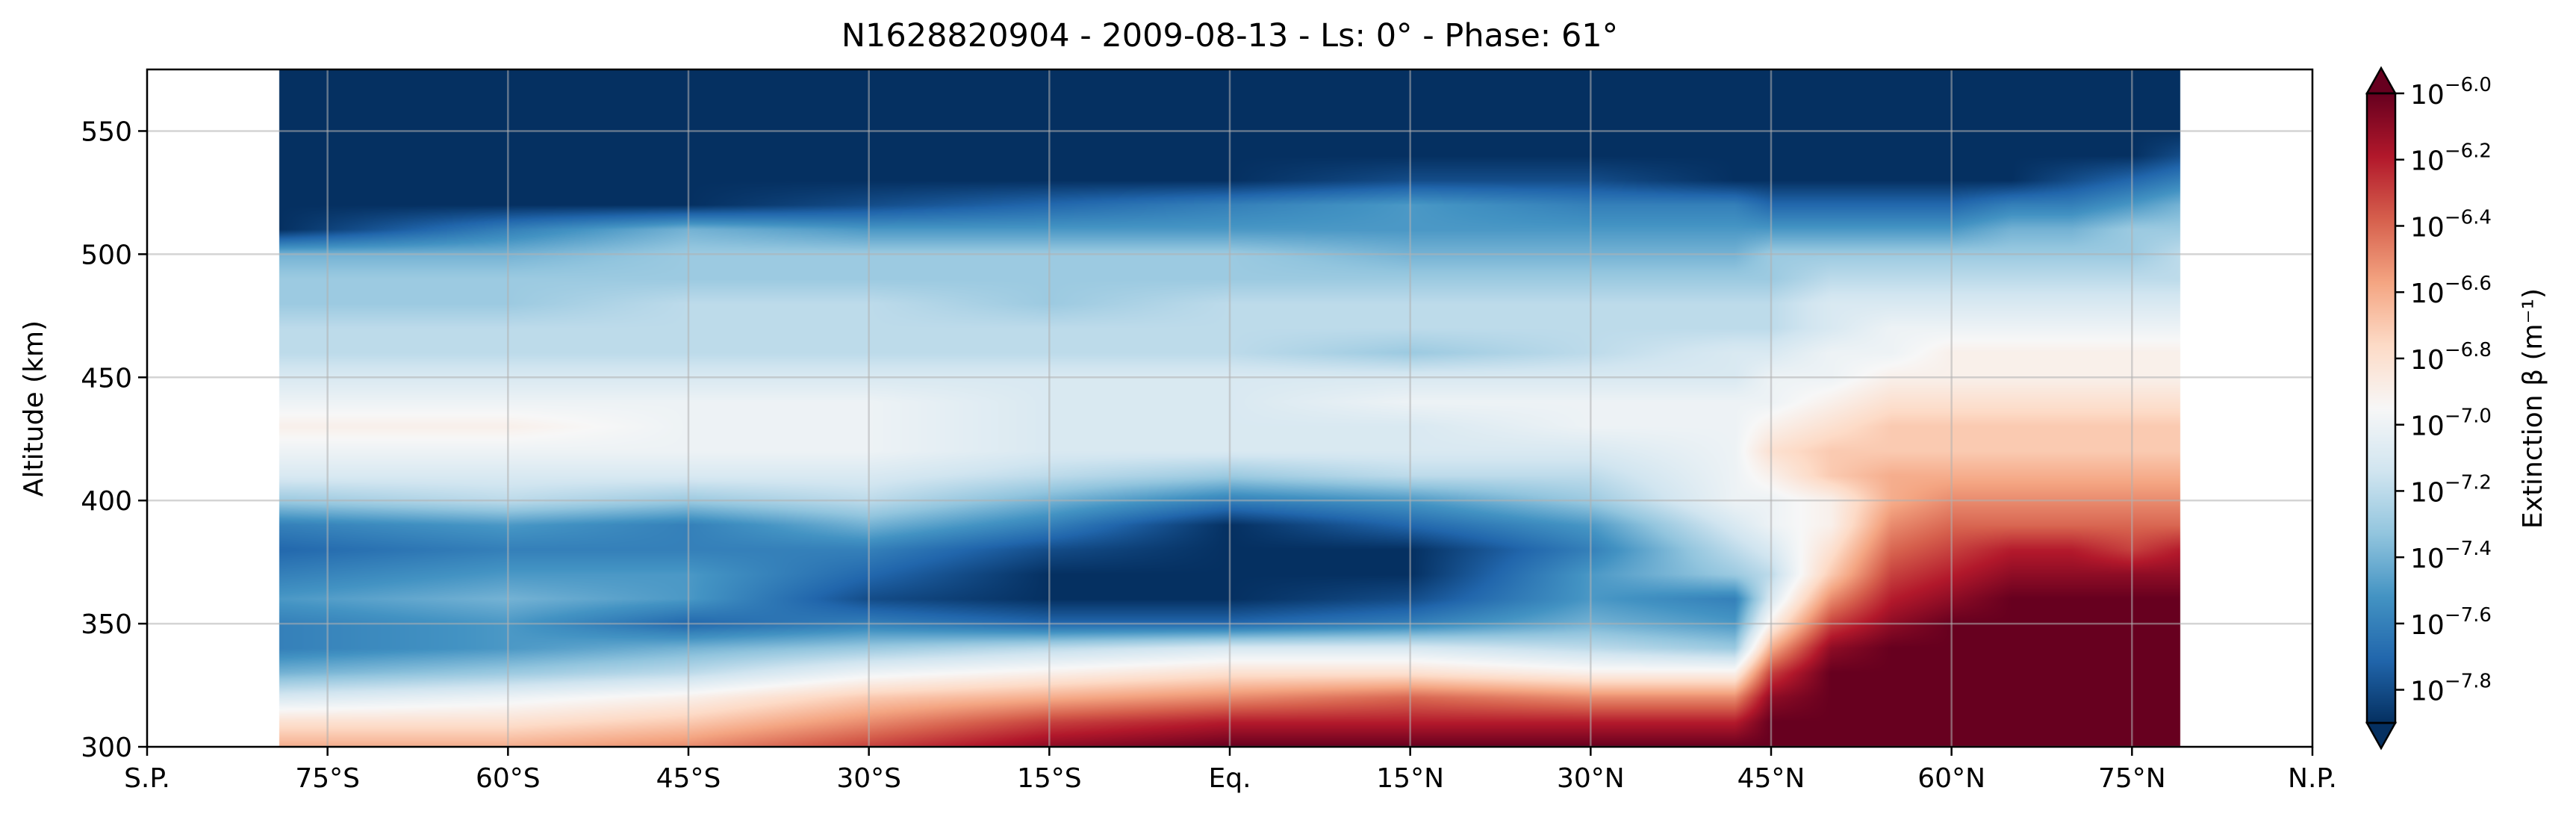 The width and height of the screenshot is (2576, 820). Describe the element at coordinates (1771, 779) in the screenshot. I see `x-tick-label: 45°N` at that location.